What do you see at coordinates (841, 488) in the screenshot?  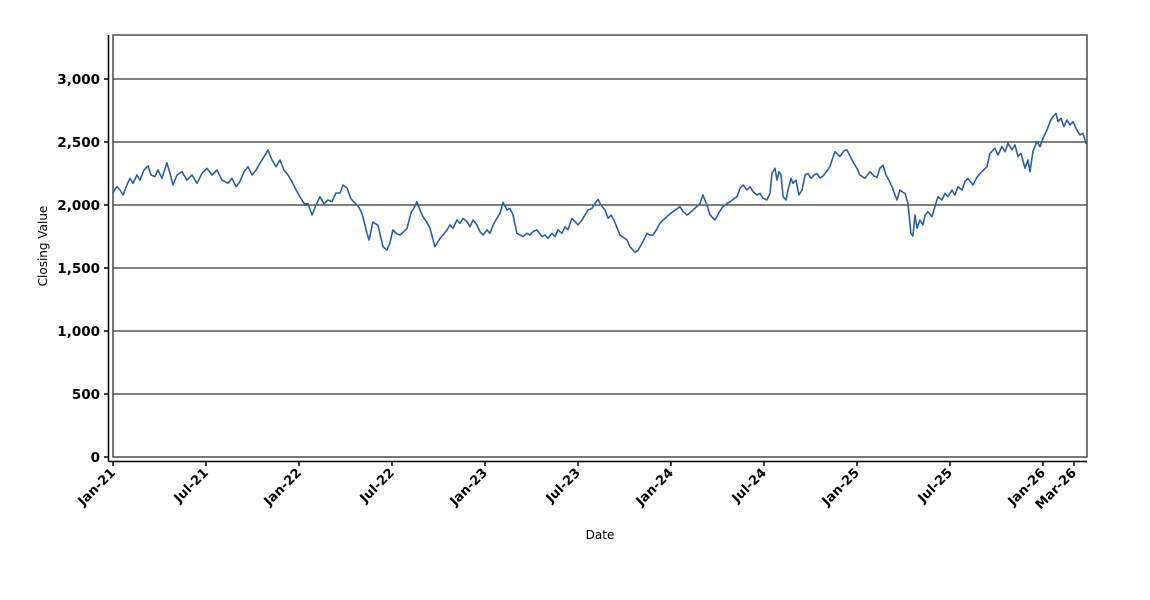 I see `x-tick-label: Jan-25` at bounding box center [841, 488].